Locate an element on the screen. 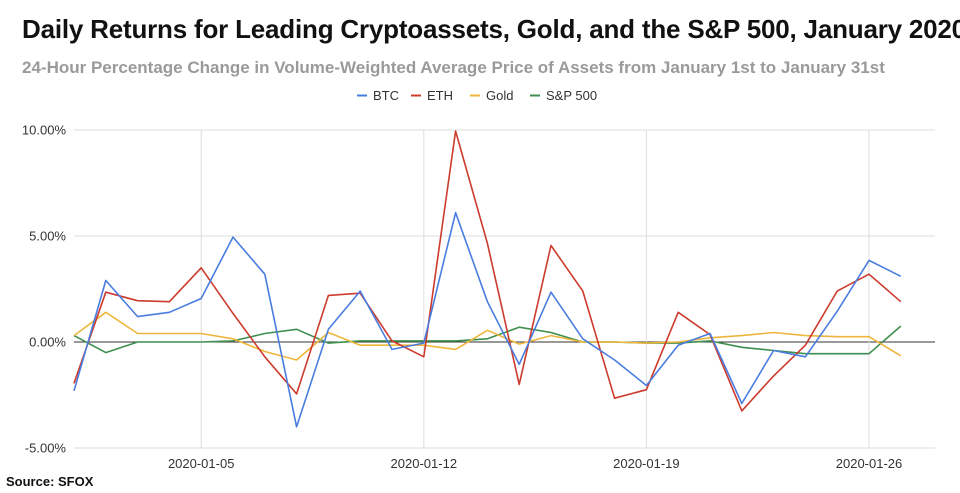 The height and width of the screenshot is (493, 960). series-line-gold is located at coordinates (487, 336).